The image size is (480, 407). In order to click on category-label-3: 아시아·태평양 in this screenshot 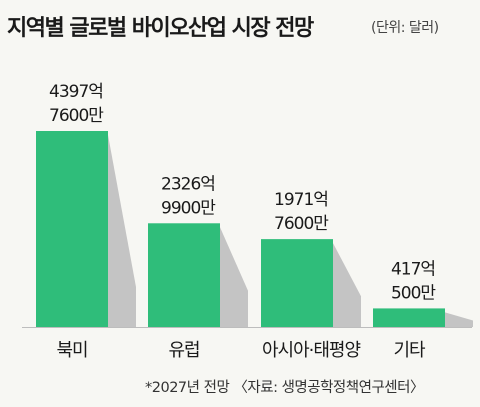, I will do `click(311, 350)`.